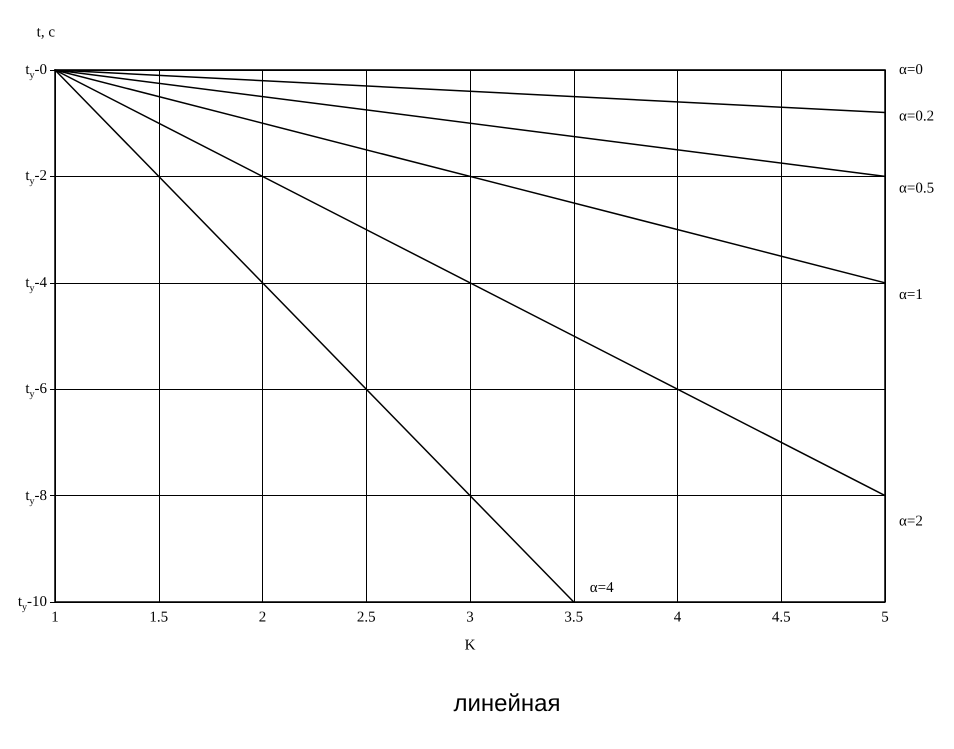 The width and height of the screenshot is (954, 749). What do you see at coordinates (36, 72) in the screenshot?
I see `y-tick-label: t$_{y}$-0` at bounding box center [36, 72].